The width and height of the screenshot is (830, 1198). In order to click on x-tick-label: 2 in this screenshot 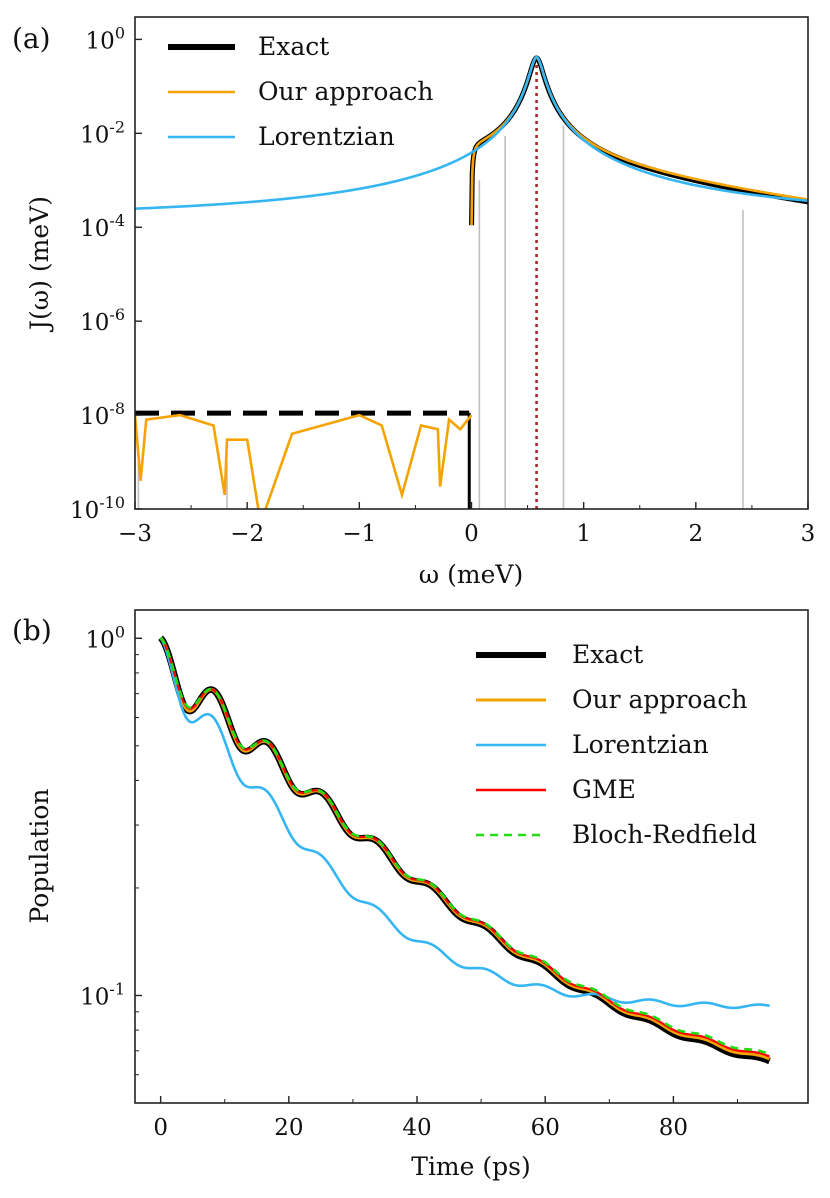, I will do `click(696, 534)`.